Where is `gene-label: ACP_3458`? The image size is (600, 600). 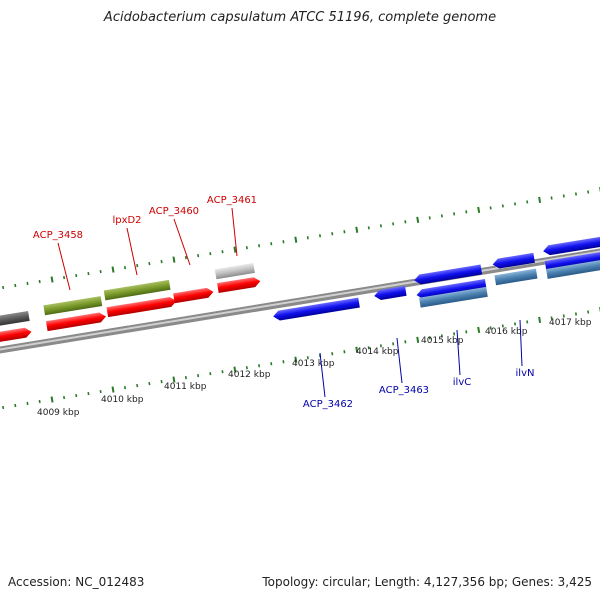
gene-label: ACP_3458 is located at coordinates (58, 235).